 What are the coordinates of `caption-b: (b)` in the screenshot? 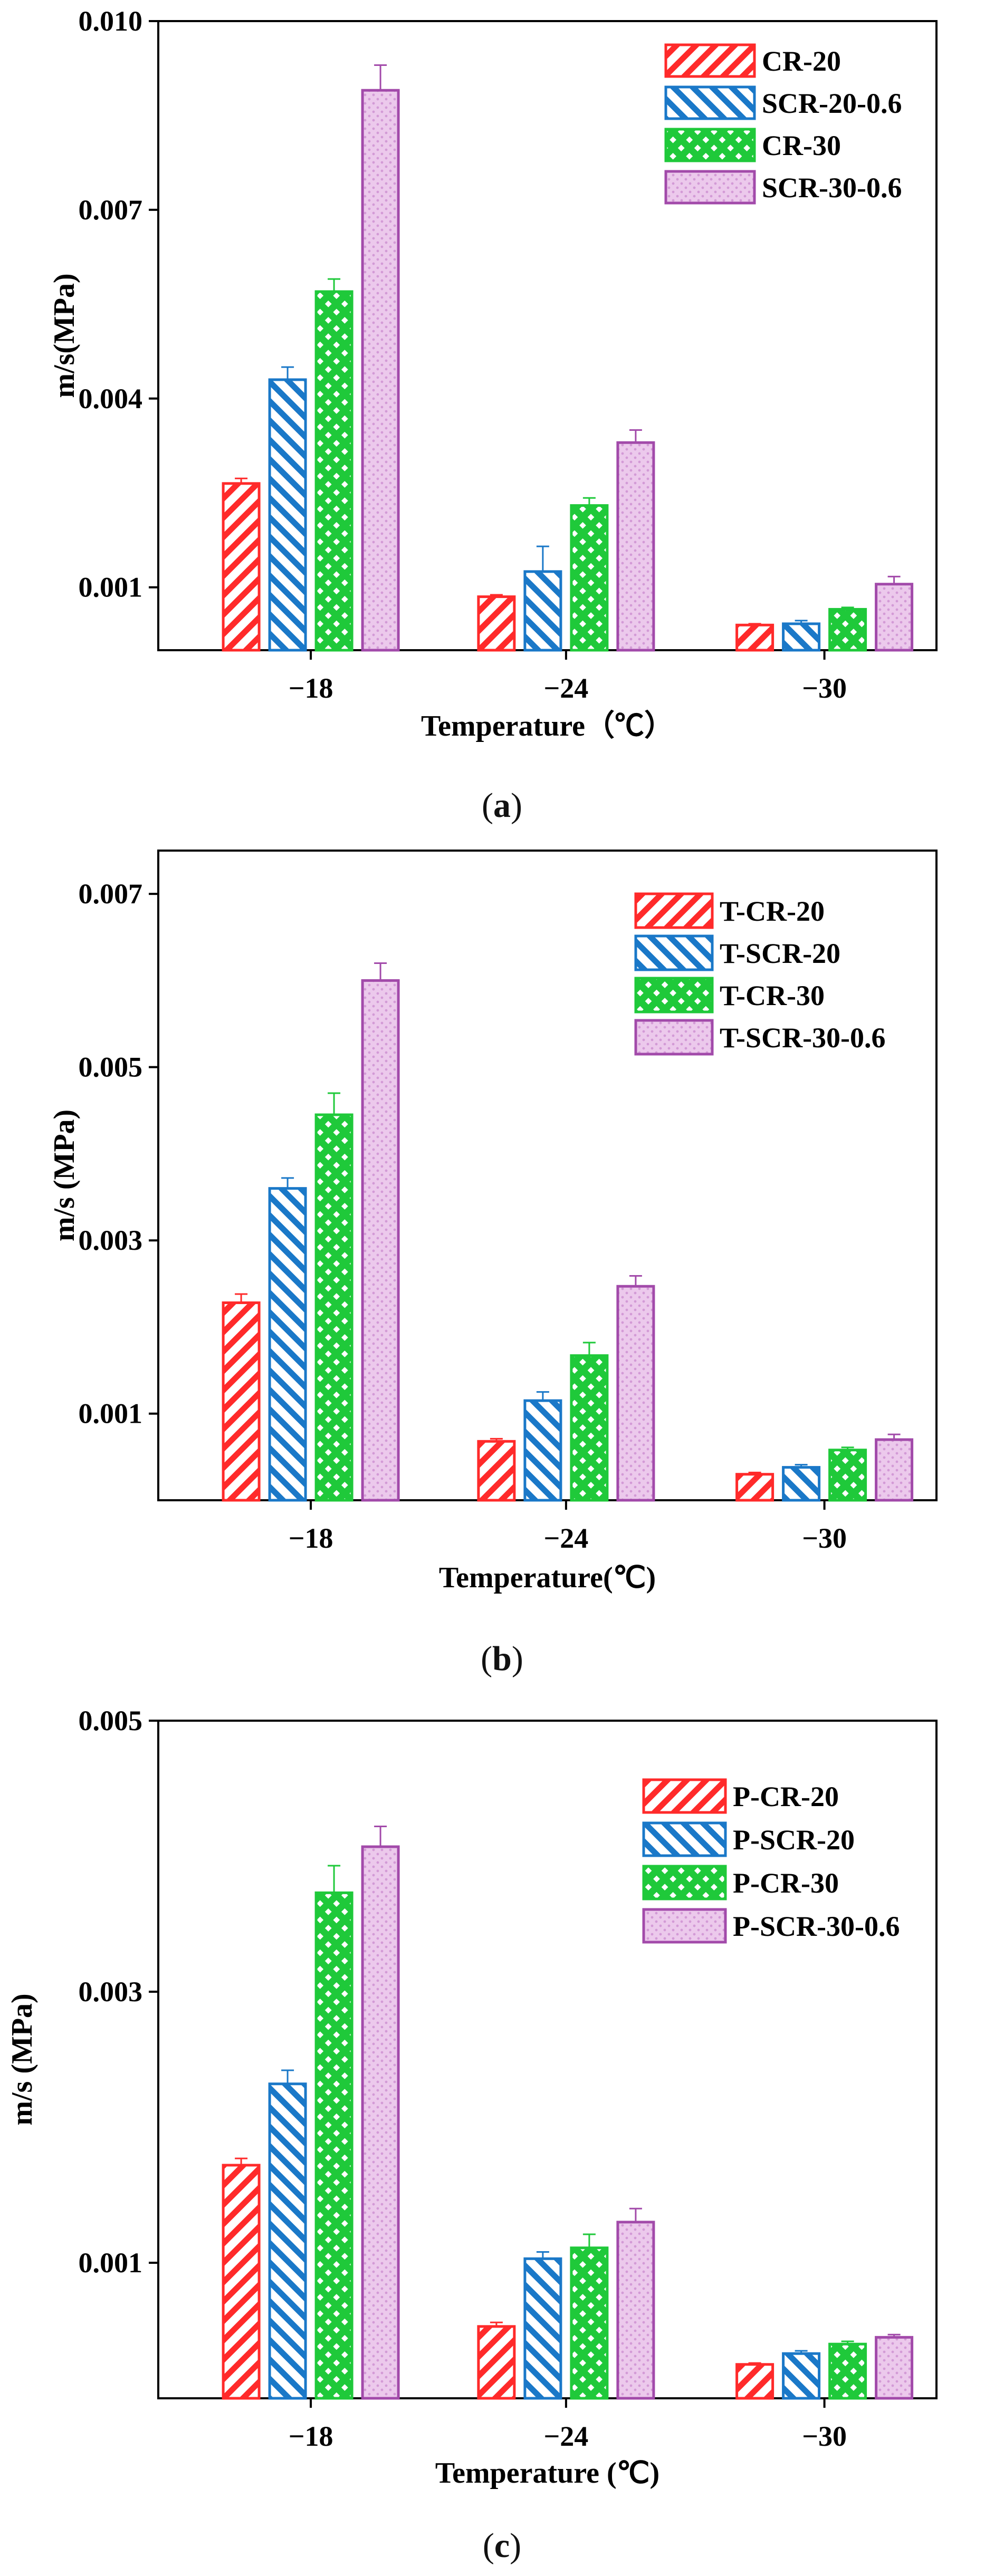 It's located at (502, 1658).